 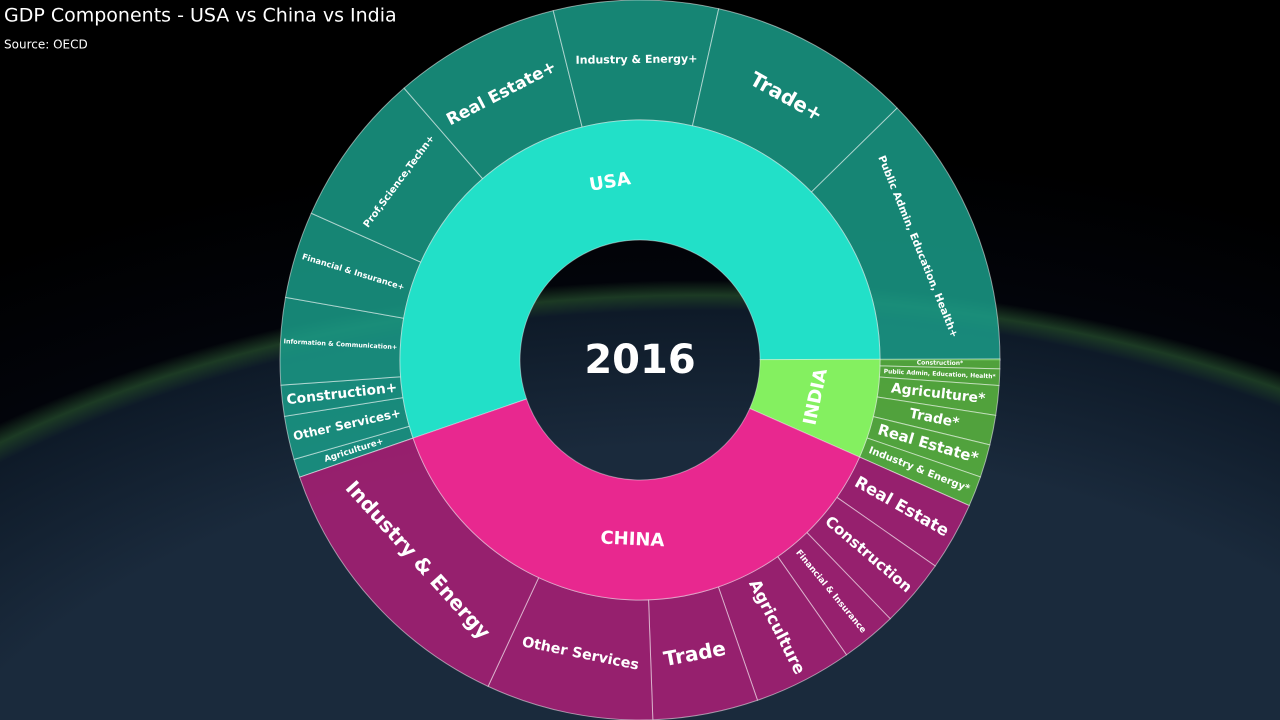 I want to click on chart-title: GDP Components - USA vs China vs India, so click(x=200, y=16).